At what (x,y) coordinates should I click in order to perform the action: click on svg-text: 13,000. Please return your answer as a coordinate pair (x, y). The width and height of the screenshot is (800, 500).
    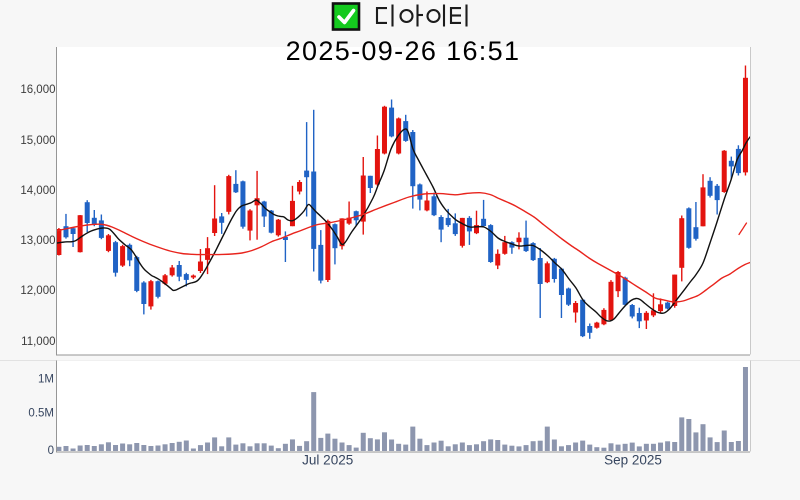
    Looking at the image, I should click on (37, 241).